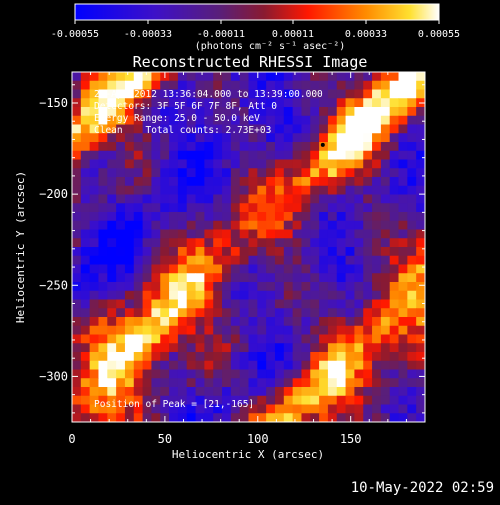 The height and width of the screenshot is (505, 500). What do you see at coordinates (71, 439) in the screenshot?
I see `x-tick-label: 0` at bounding box center [71, 439].